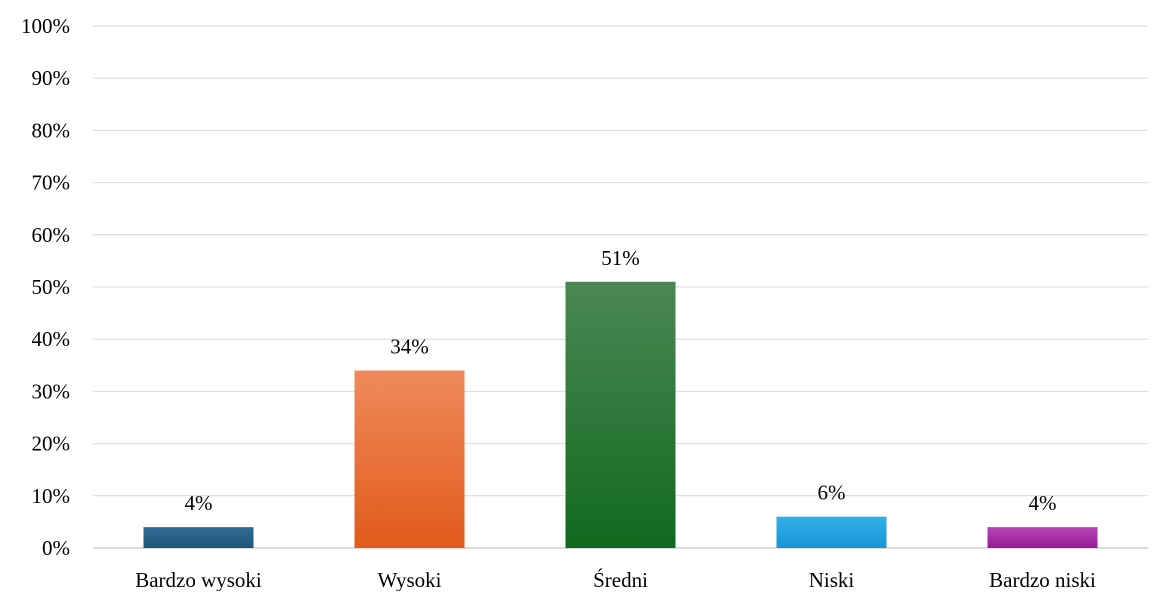 This screenshot has width=1176, height=596. What do you see at coordinates (620, 258) in the screenshot?
I see `data-label: 51%` at bounding box center [620, 258].